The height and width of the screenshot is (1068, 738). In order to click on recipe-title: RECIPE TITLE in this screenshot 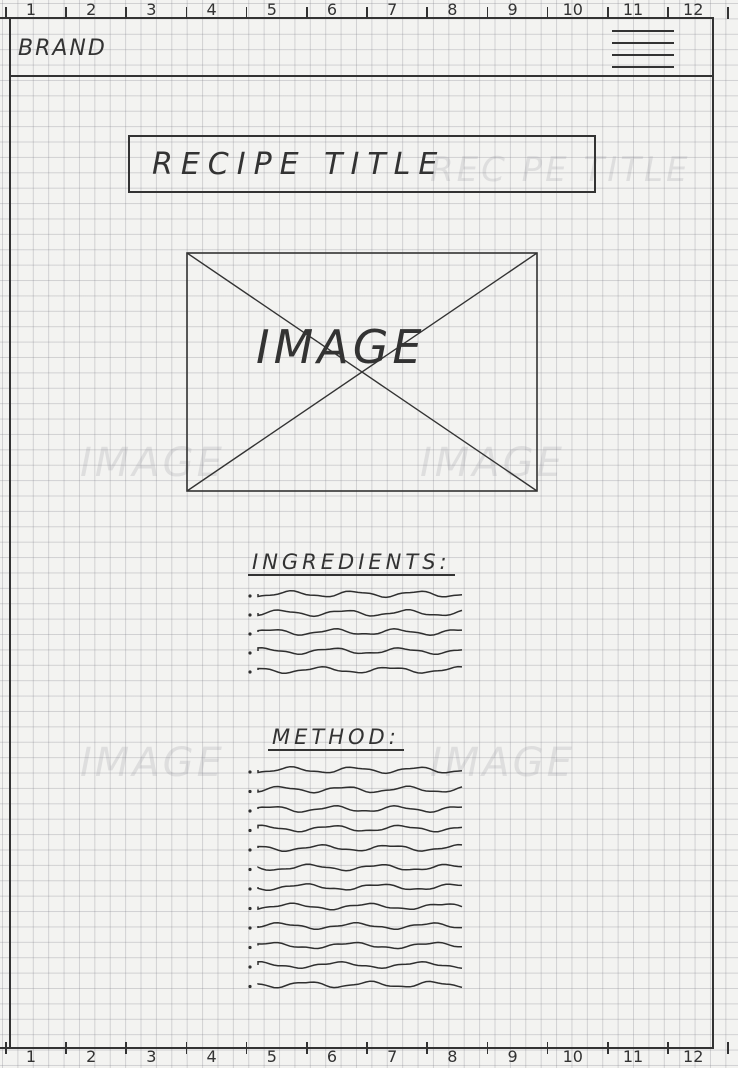, I will do `click(299, 164)`.